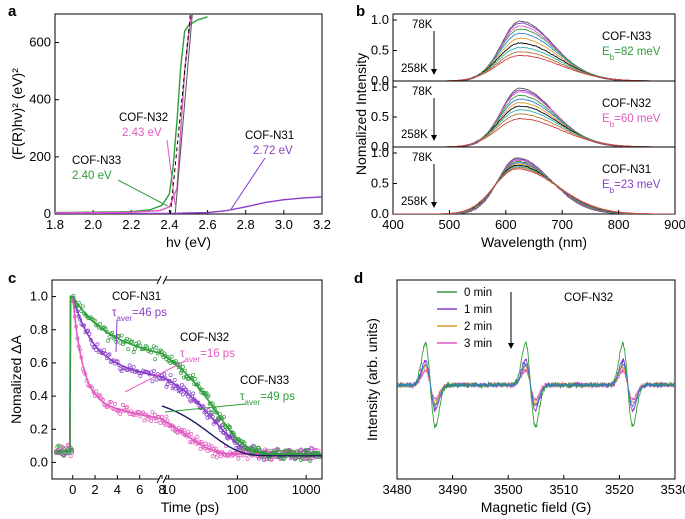  Describe the element at coordinates (414, 69) in the screenshot. I see `temperature-bottom-label: 258K` at that location.